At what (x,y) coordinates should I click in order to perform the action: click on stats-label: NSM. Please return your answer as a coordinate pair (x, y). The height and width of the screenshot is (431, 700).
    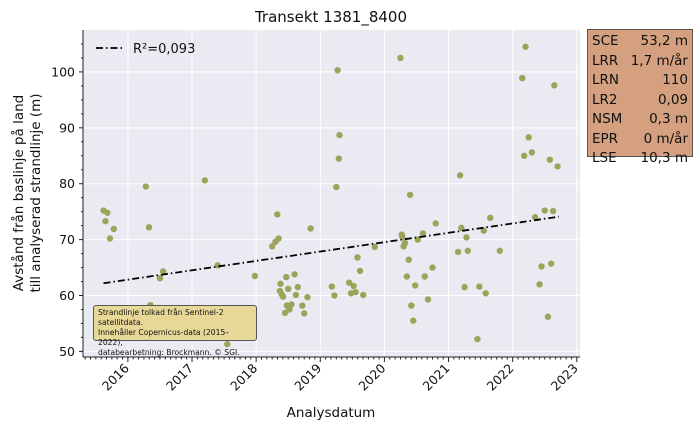
    Looking at the image, I should click on (607, 119).